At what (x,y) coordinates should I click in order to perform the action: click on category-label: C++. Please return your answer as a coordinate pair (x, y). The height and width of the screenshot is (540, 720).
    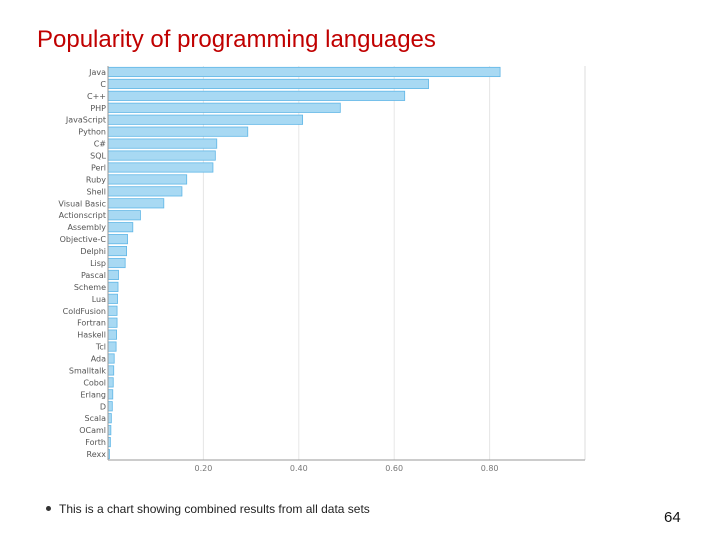
    Looking at the image, I should click on (96, 96).